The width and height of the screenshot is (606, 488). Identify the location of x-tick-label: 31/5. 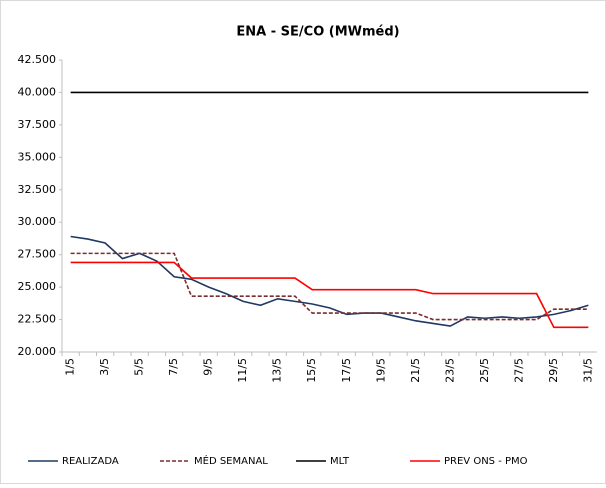
(587, 370).